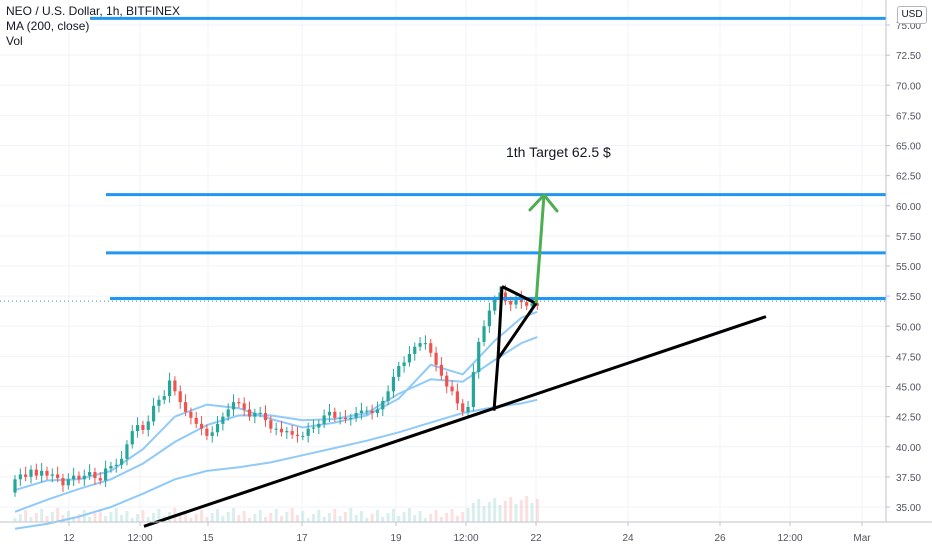 Image resolution: width=932 pixels, height=555 pixels. What do you see at coordinates (14, 41) in the screenshot?
I see `volume-indicator-label: Vol` at bounding box center [14, 41].